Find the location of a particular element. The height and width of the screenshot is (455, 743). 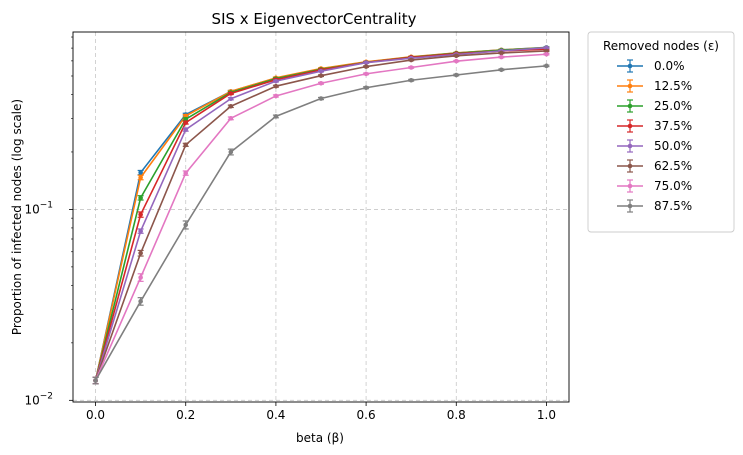

legend-label: 50.0% is located at coordinates (673, 146).